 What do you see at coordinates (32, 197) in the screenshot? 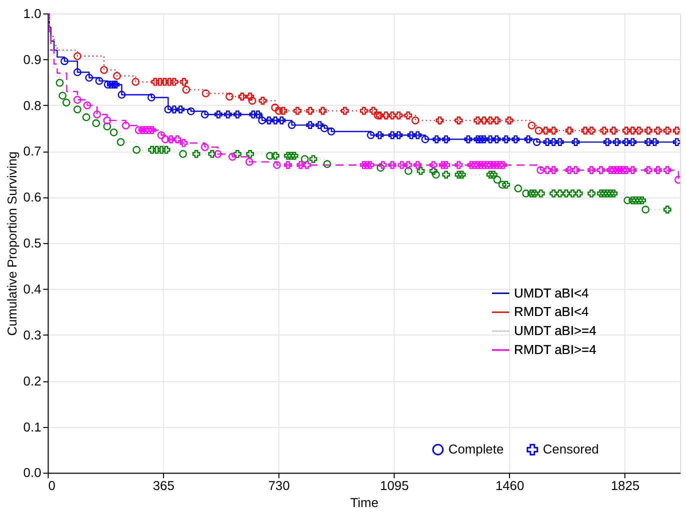
I see `y-tick-label: 0.6` at bounding box center [32, 197].